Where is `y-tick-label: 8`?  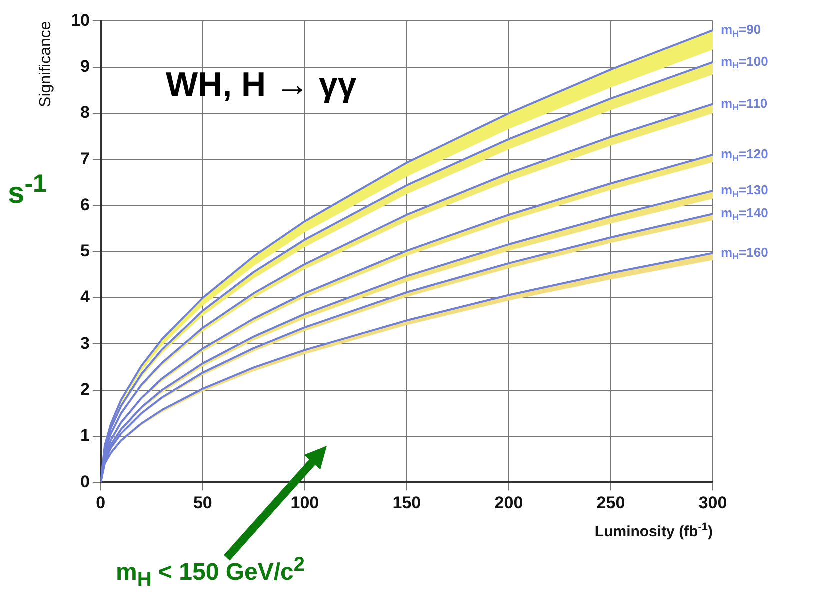
y-tick-label: 8 is located at coordinates (85, 112).